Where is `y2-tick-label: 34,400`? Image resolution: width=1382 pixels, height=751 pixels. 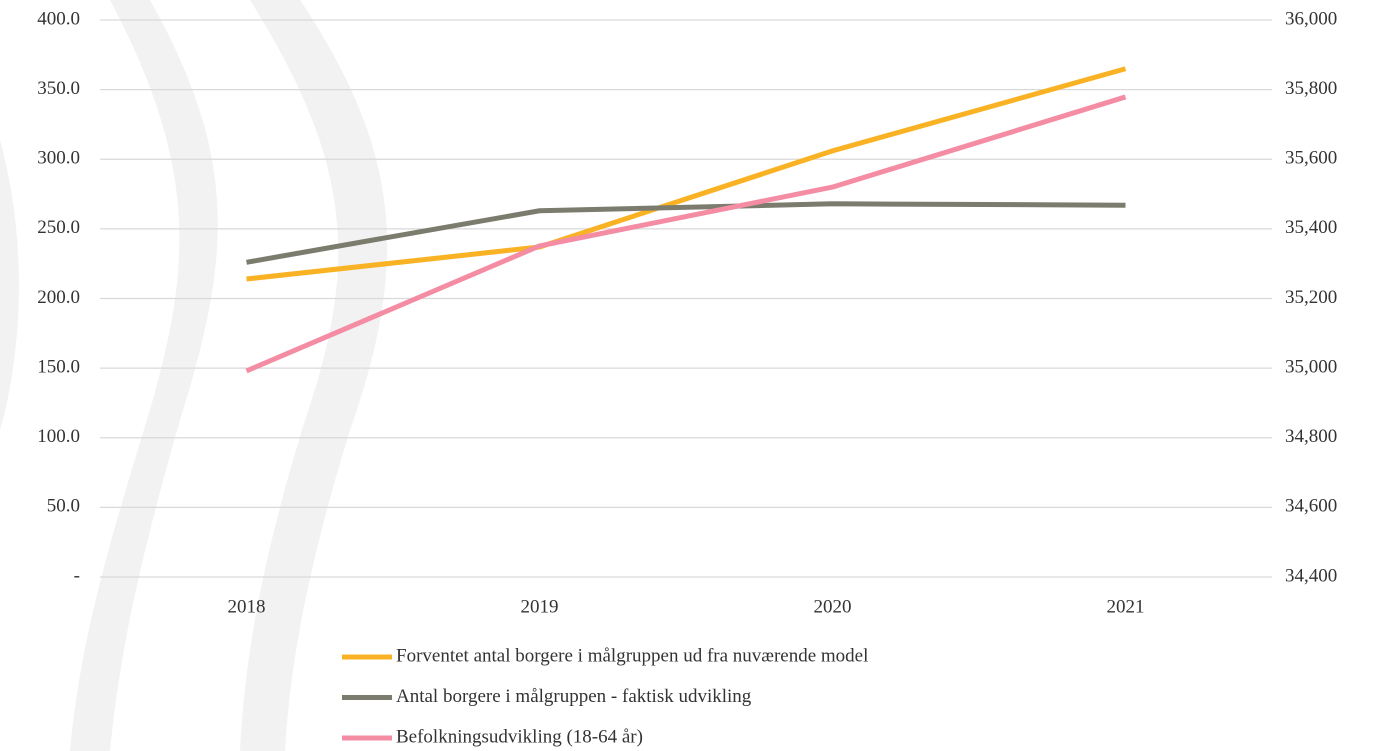
y2-tick-label: 34,400 is located at coordinates (1311, 575).